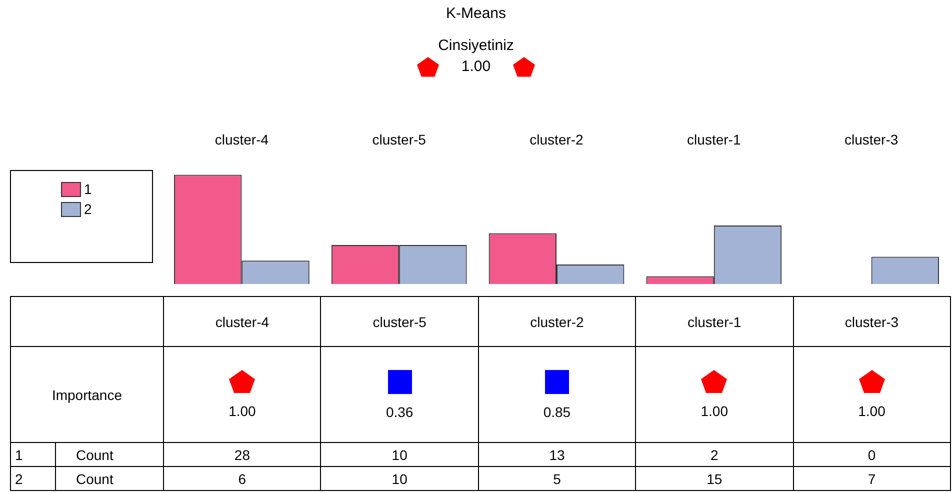 The height and width of the screenshot is (492, 952). I want to click on data-label: 15, so click(715, 478).